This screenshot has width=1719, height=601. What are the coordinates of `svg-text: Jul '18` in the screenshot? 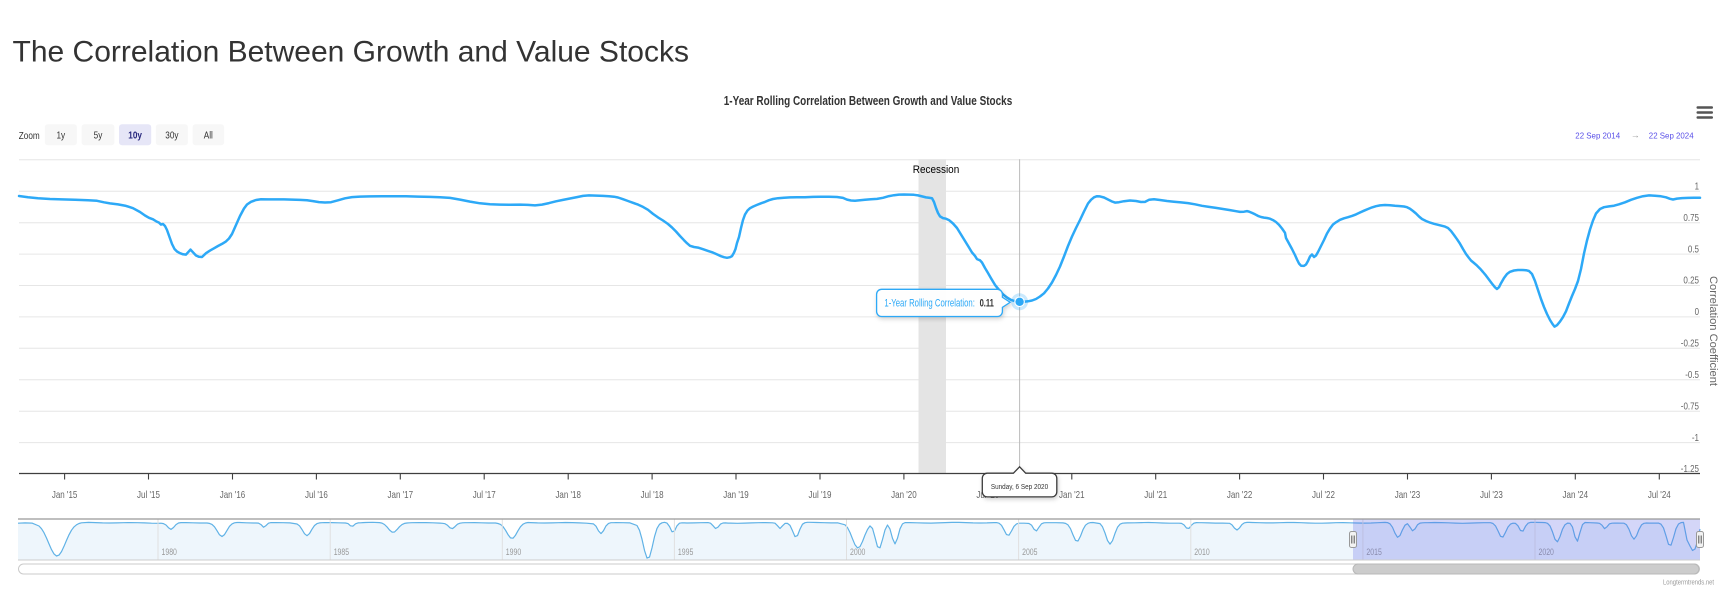 It's located at (652, 495).